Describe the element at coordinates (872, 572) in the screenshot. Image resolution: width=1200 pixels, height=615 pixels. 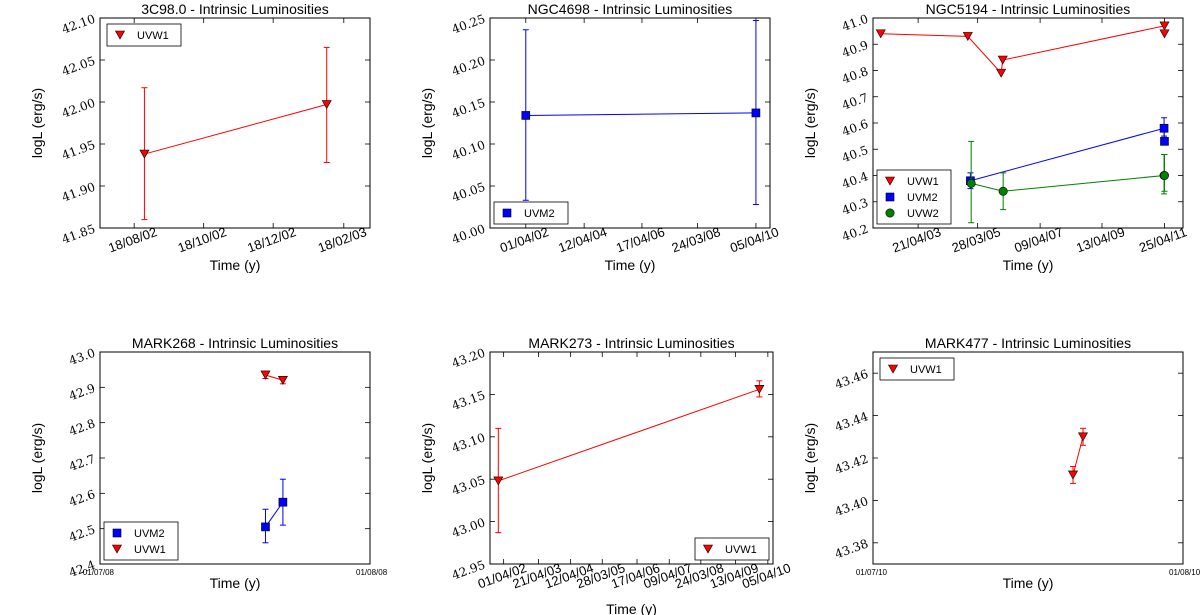
I see `x-tick-label: 01/07/10` at that location.